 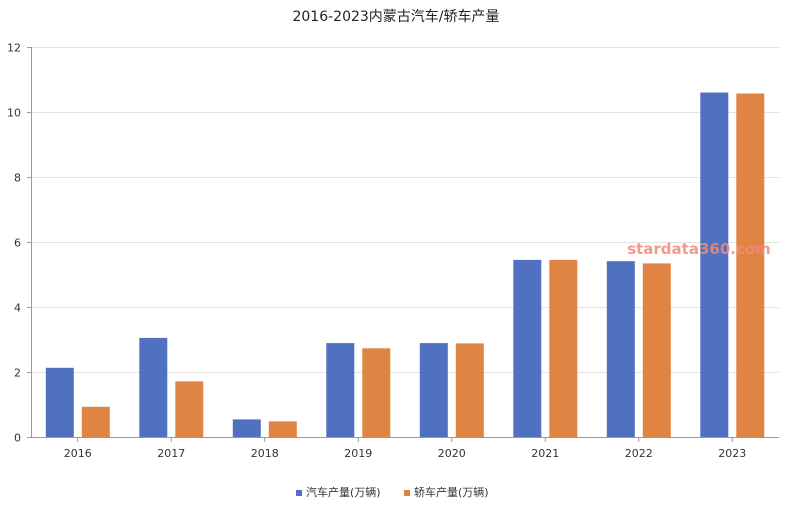 I want to click on legend-label: 汽车产量(万辆), so click(x=343, y=492).